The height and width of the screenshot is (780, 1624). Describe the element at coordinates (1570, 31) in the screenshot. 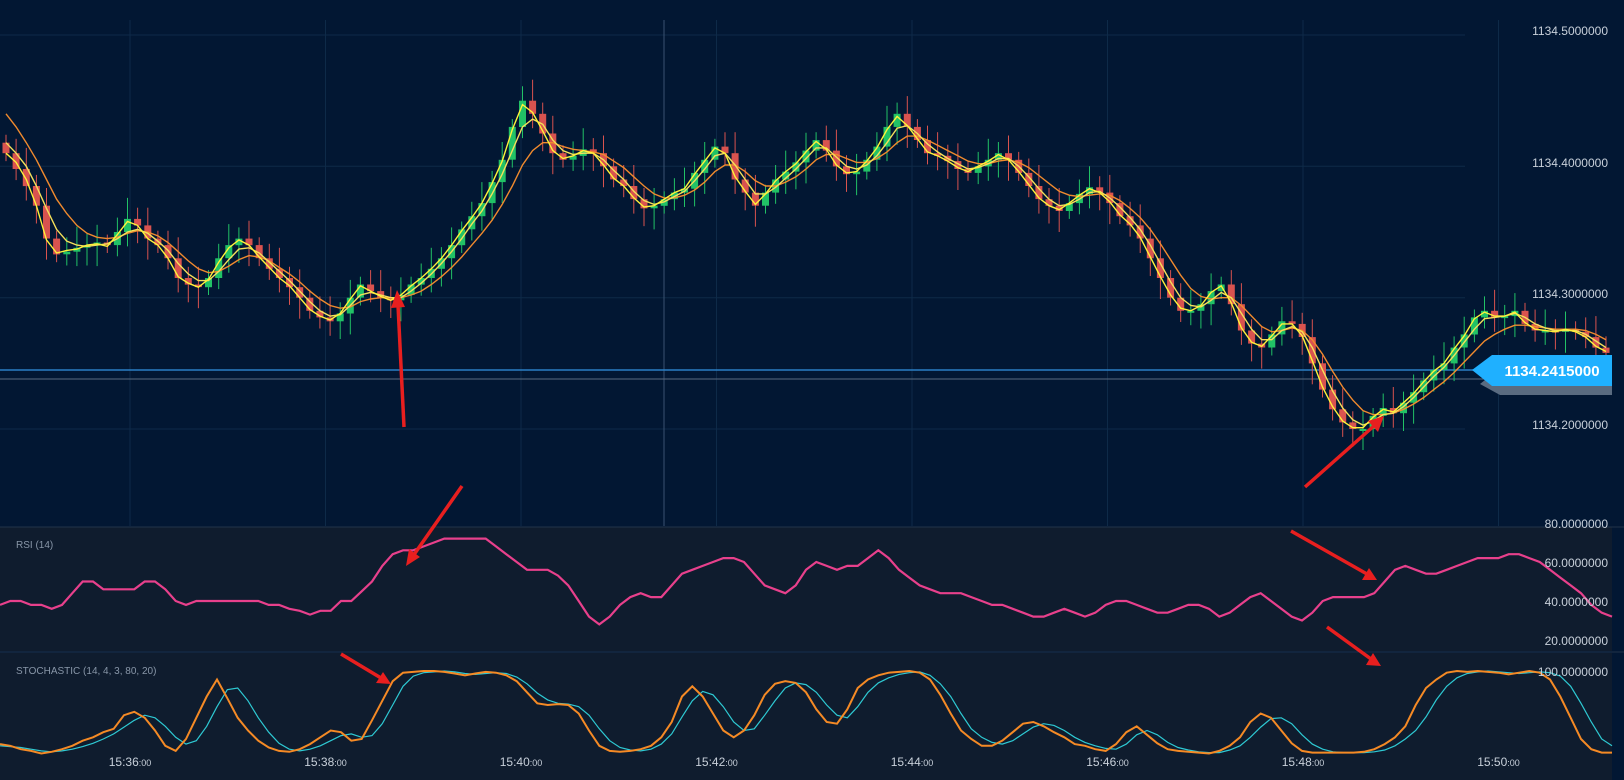

I see `price-axis-label: 1134.5000000` at that location.